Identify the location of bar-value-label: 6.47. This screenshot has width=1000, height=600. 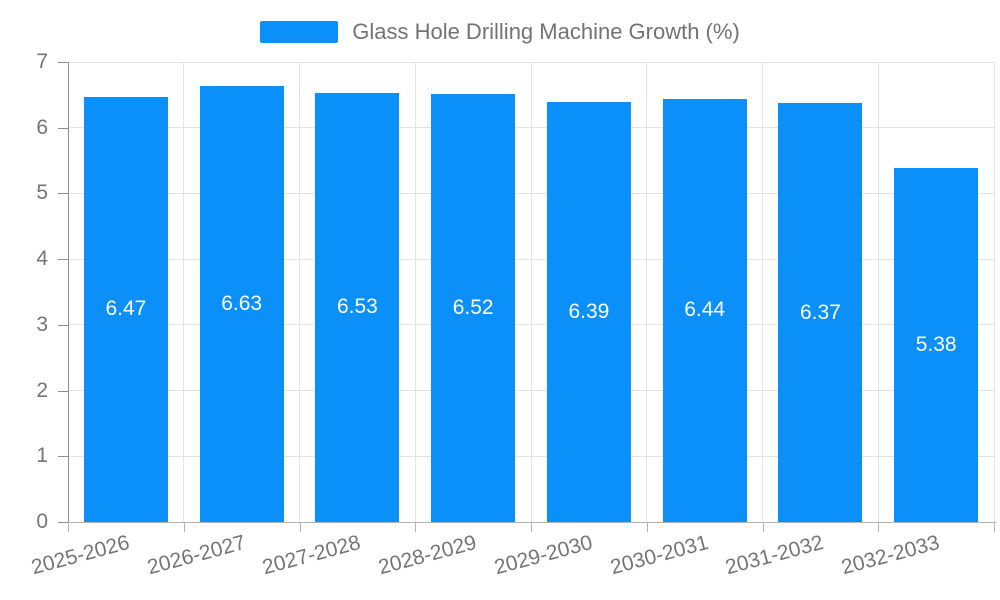
(126, 309).